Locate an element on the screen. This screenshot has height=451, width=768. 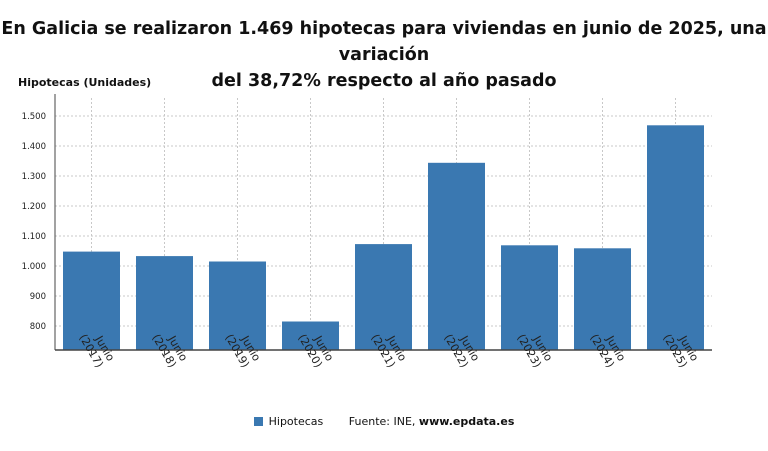
y-tick-label: 1.200 is located at coordinates (34, 207).